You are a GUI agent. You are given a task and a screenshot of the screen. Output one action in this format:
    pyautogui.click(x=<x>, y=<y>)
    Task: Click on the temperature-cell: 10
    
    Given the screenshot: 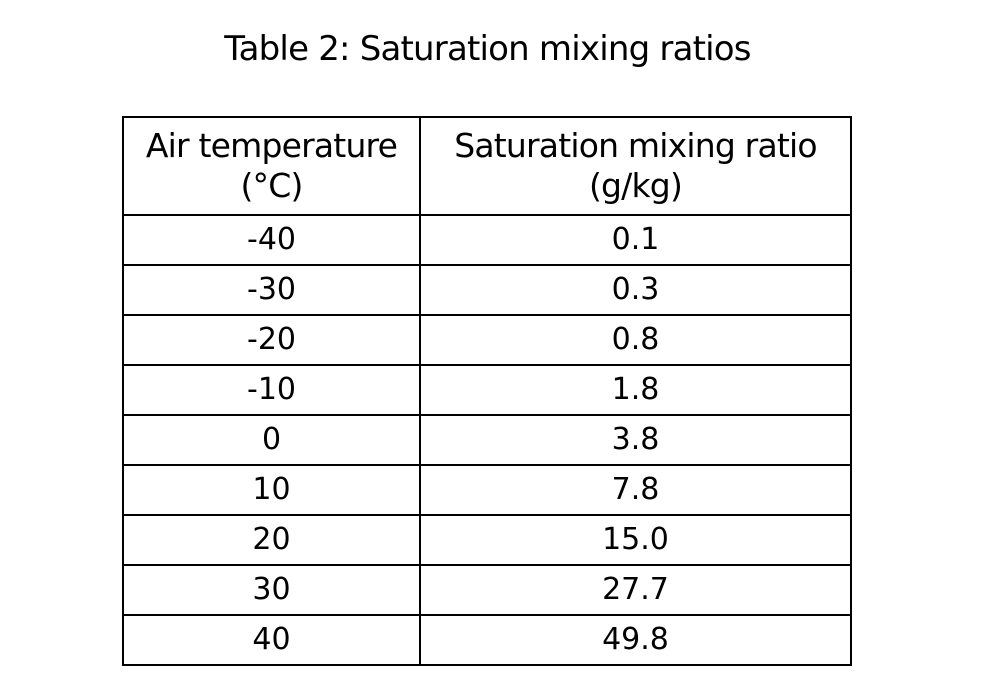 What is the action you would take?
    pyautogui.click(x=271, y=490)
    